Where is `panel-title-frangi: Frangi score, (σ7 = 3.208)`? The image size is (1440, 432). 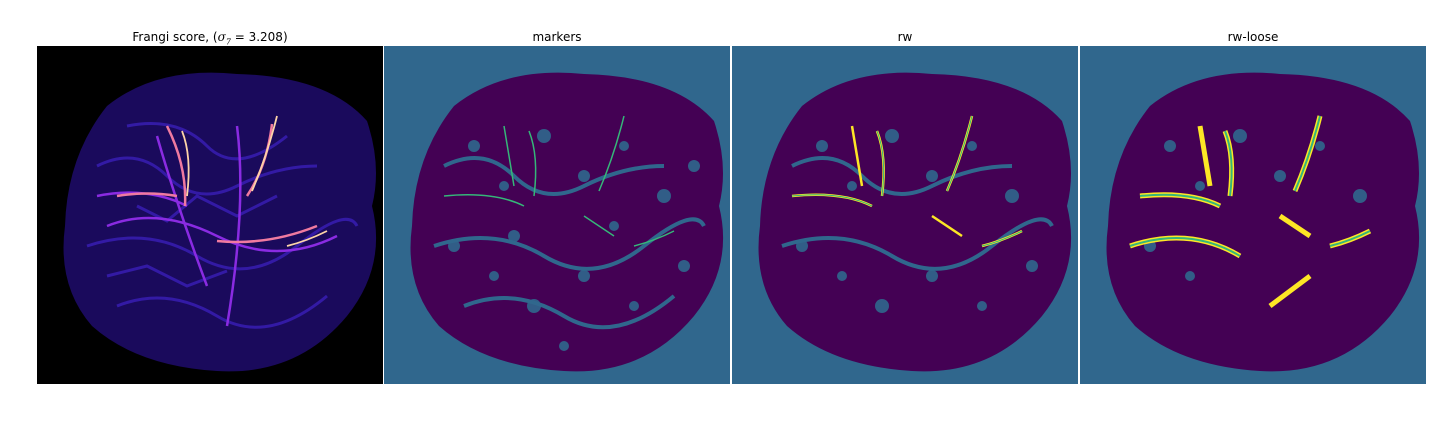
panel-title-frangi: Frangi score, (σ7 = 3.208) is located at coordinates (210, 39).